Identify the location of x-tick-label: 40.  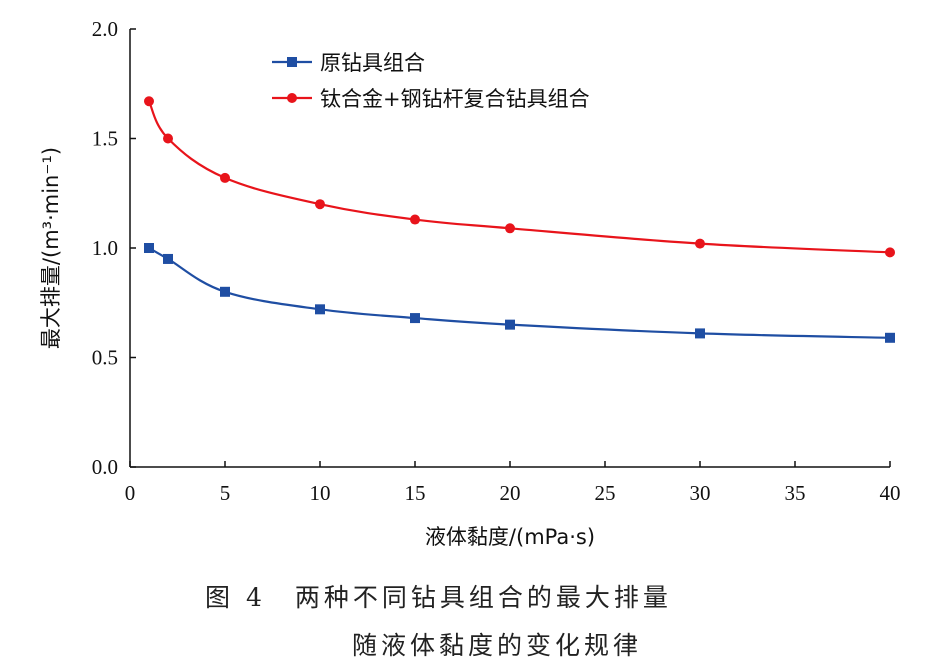
(890, 493).